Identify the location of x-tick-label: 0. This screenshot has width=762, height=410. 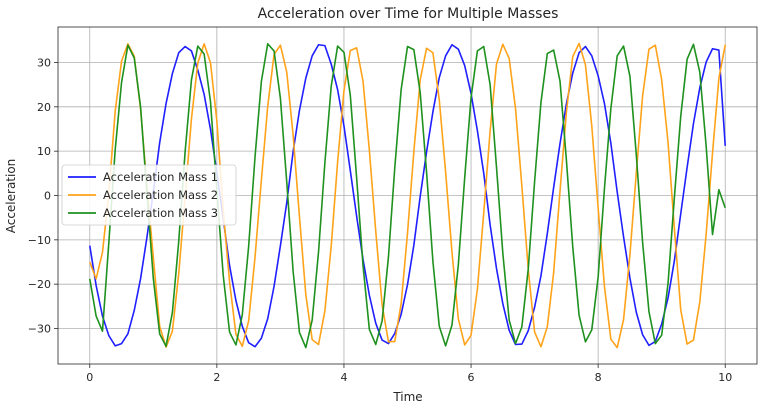
(89, 377).